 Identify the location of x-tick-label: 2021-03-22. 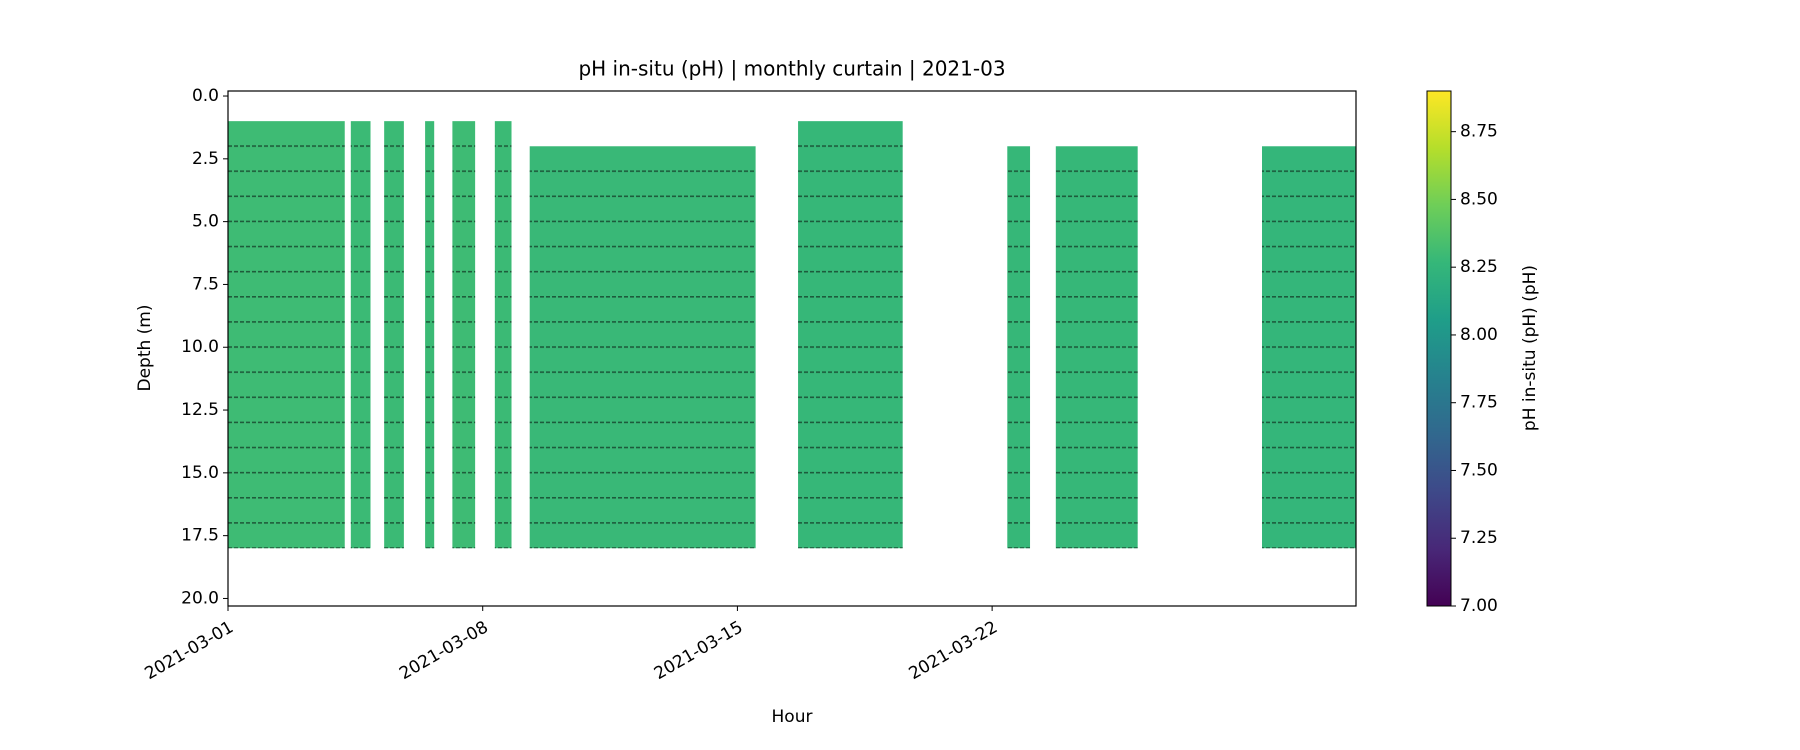
(954, 650).